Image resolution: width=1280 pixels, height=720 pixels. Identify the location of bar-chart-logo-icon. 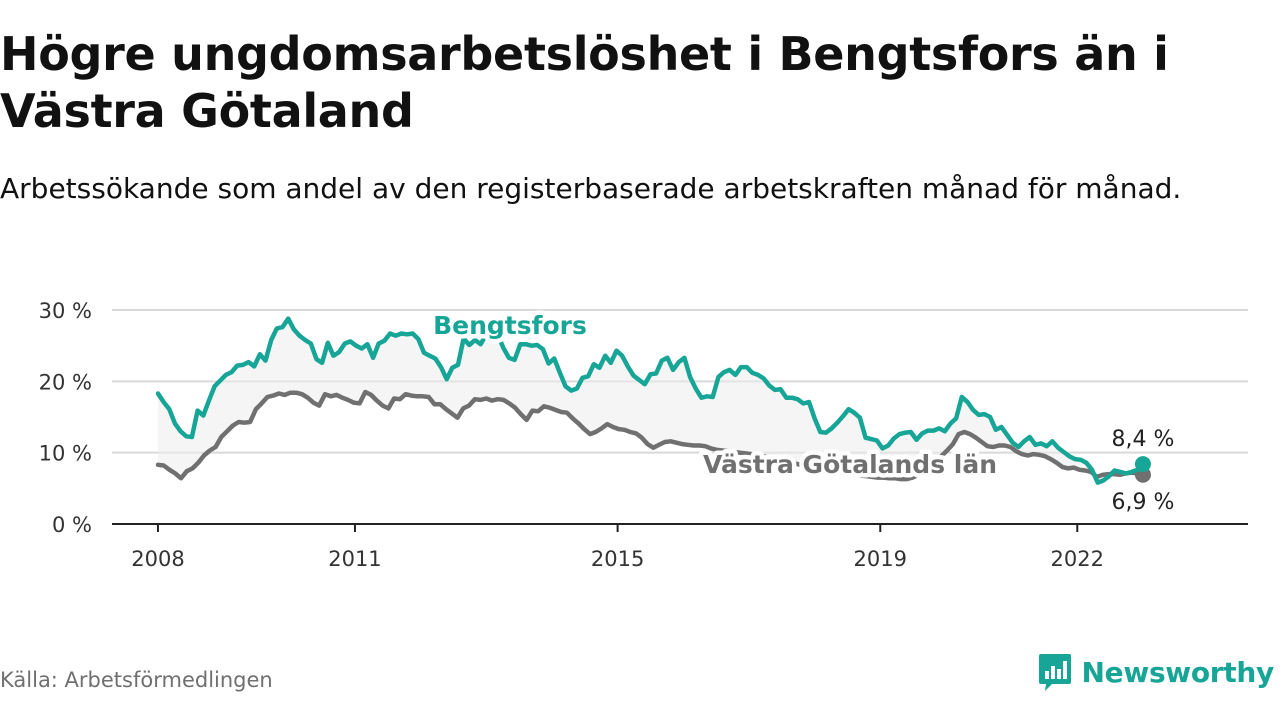
(1054, 672).